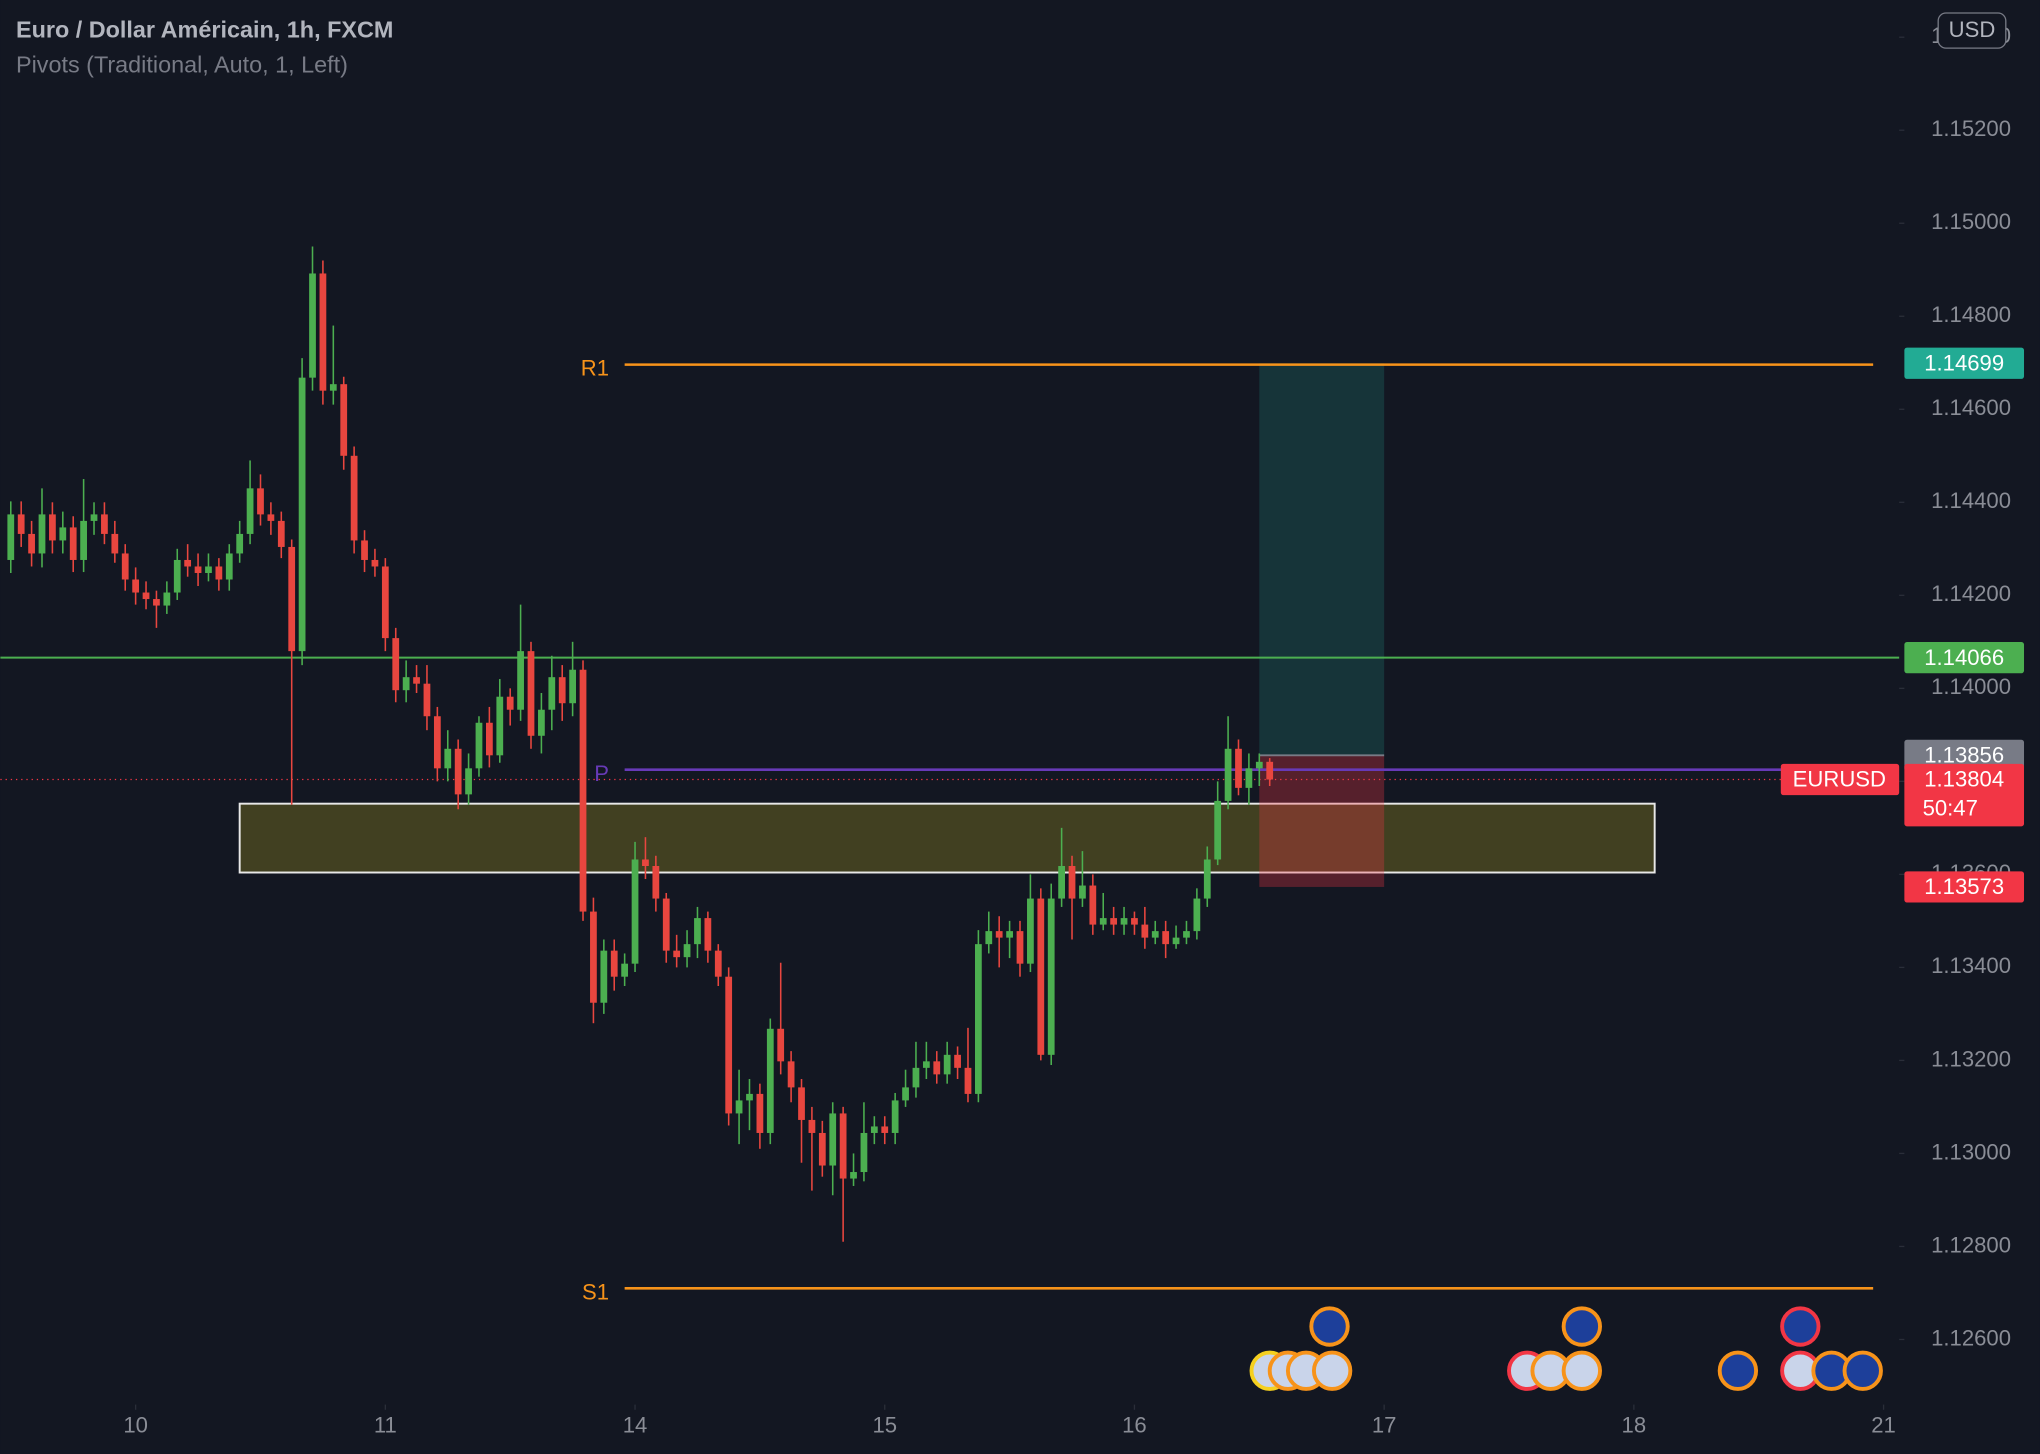 This screenshot has height=1454, width=2040. Describe the element at coordinates (1840, 779) in the screenshot. I see `symbol-tag` at that location.